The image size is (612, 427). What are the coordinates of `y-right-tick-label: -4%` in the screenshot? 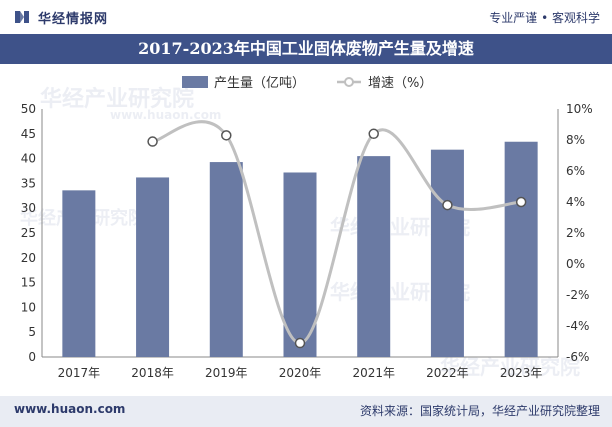 It's located at (577, 326).